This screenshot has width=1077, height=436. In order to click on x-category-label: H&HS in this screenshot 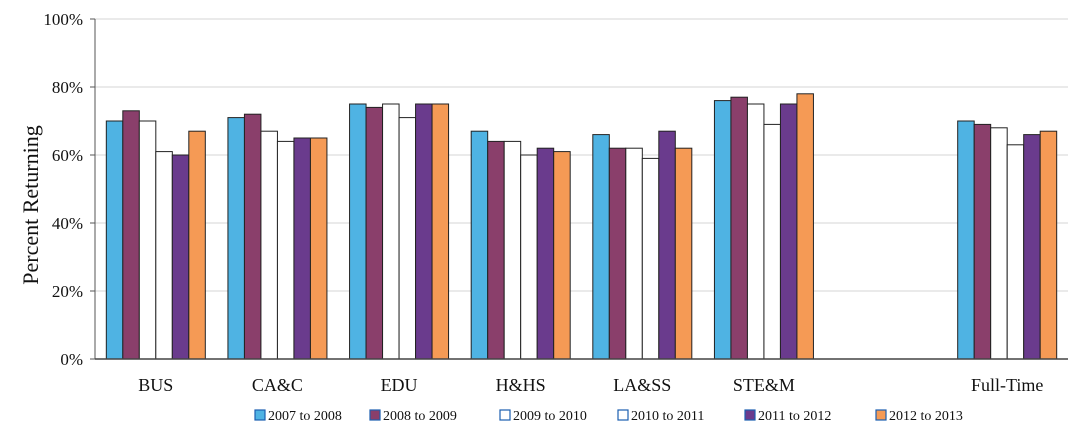, I will do `click(521, 385)`.